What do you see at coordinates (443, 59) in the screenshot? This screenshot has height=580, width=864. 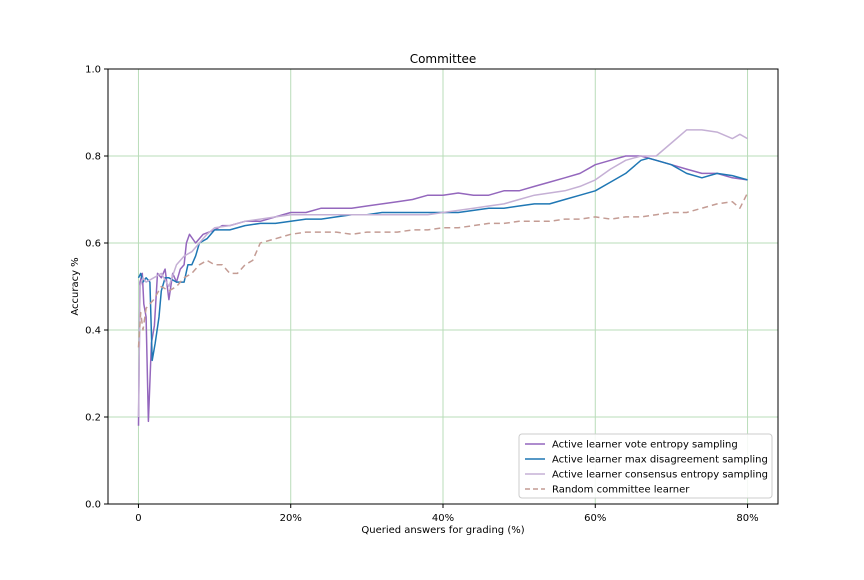 I see `chart-title: Committee` at bounding box center [443, 59].